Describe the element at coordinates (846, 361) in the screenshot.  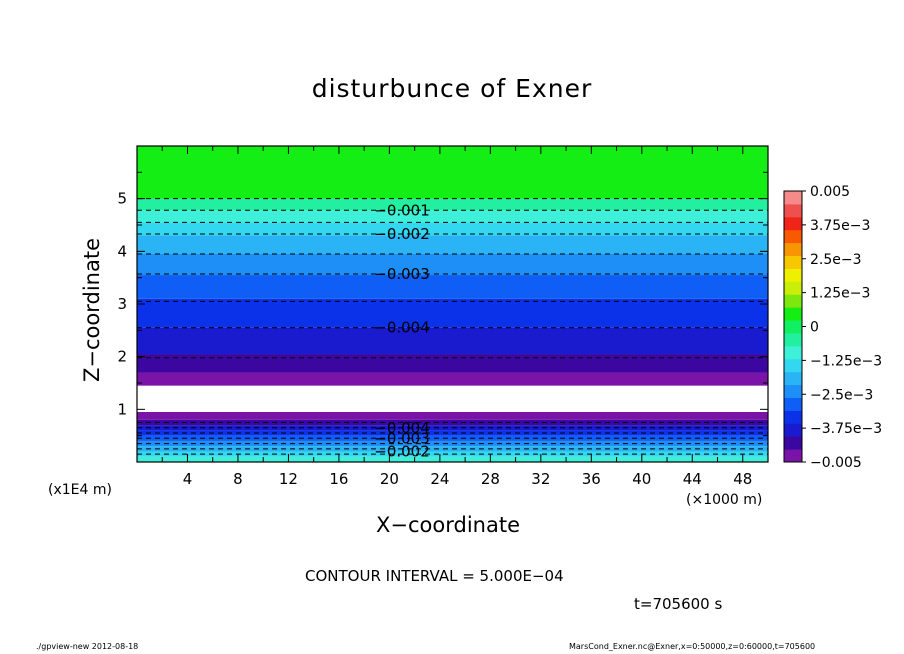
I see `colorbar-tick-label: −1.25e−3` at that location.